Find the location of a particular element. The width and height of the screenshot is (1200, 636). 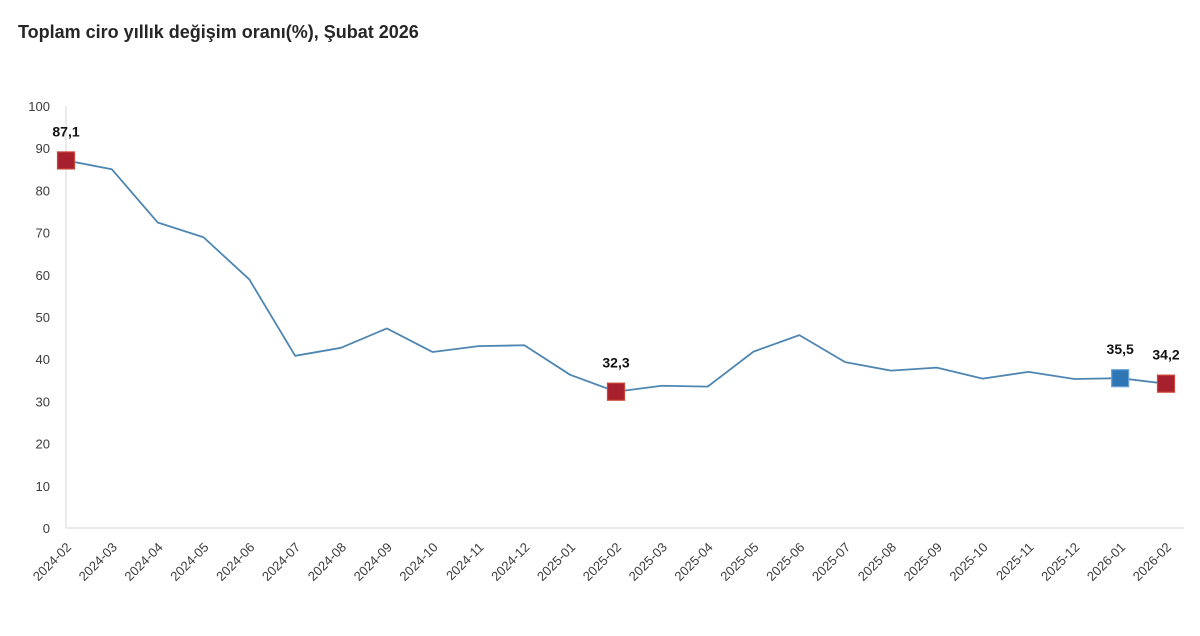

highlight-value-label: 35,5 is located at coordinates (1120, 349).